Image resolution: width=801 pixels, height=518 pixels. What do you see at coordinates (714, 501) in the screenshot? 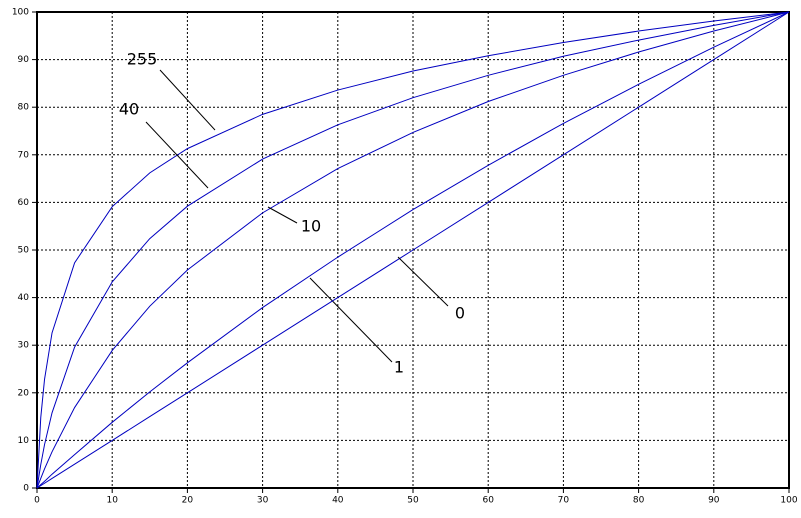
I see `x-tick-label: 90` at bounding box center [714, 501].